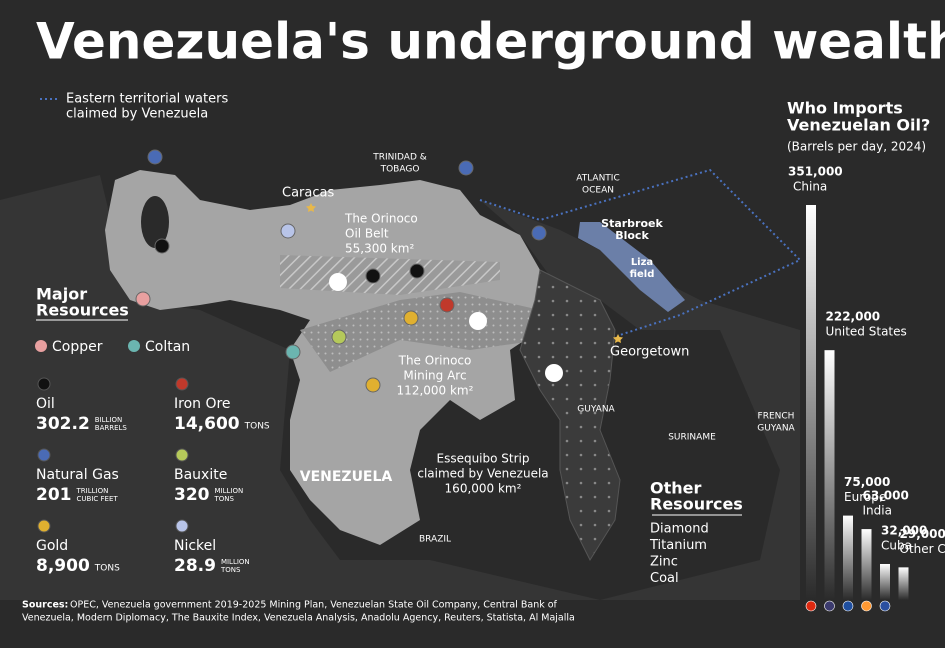 This screenshot has height=648, width=945. Describe the element at coordinates (856, 147) in the screenshot. I see `chart-subtitle: (Barrels per day, 2024)` at that location.